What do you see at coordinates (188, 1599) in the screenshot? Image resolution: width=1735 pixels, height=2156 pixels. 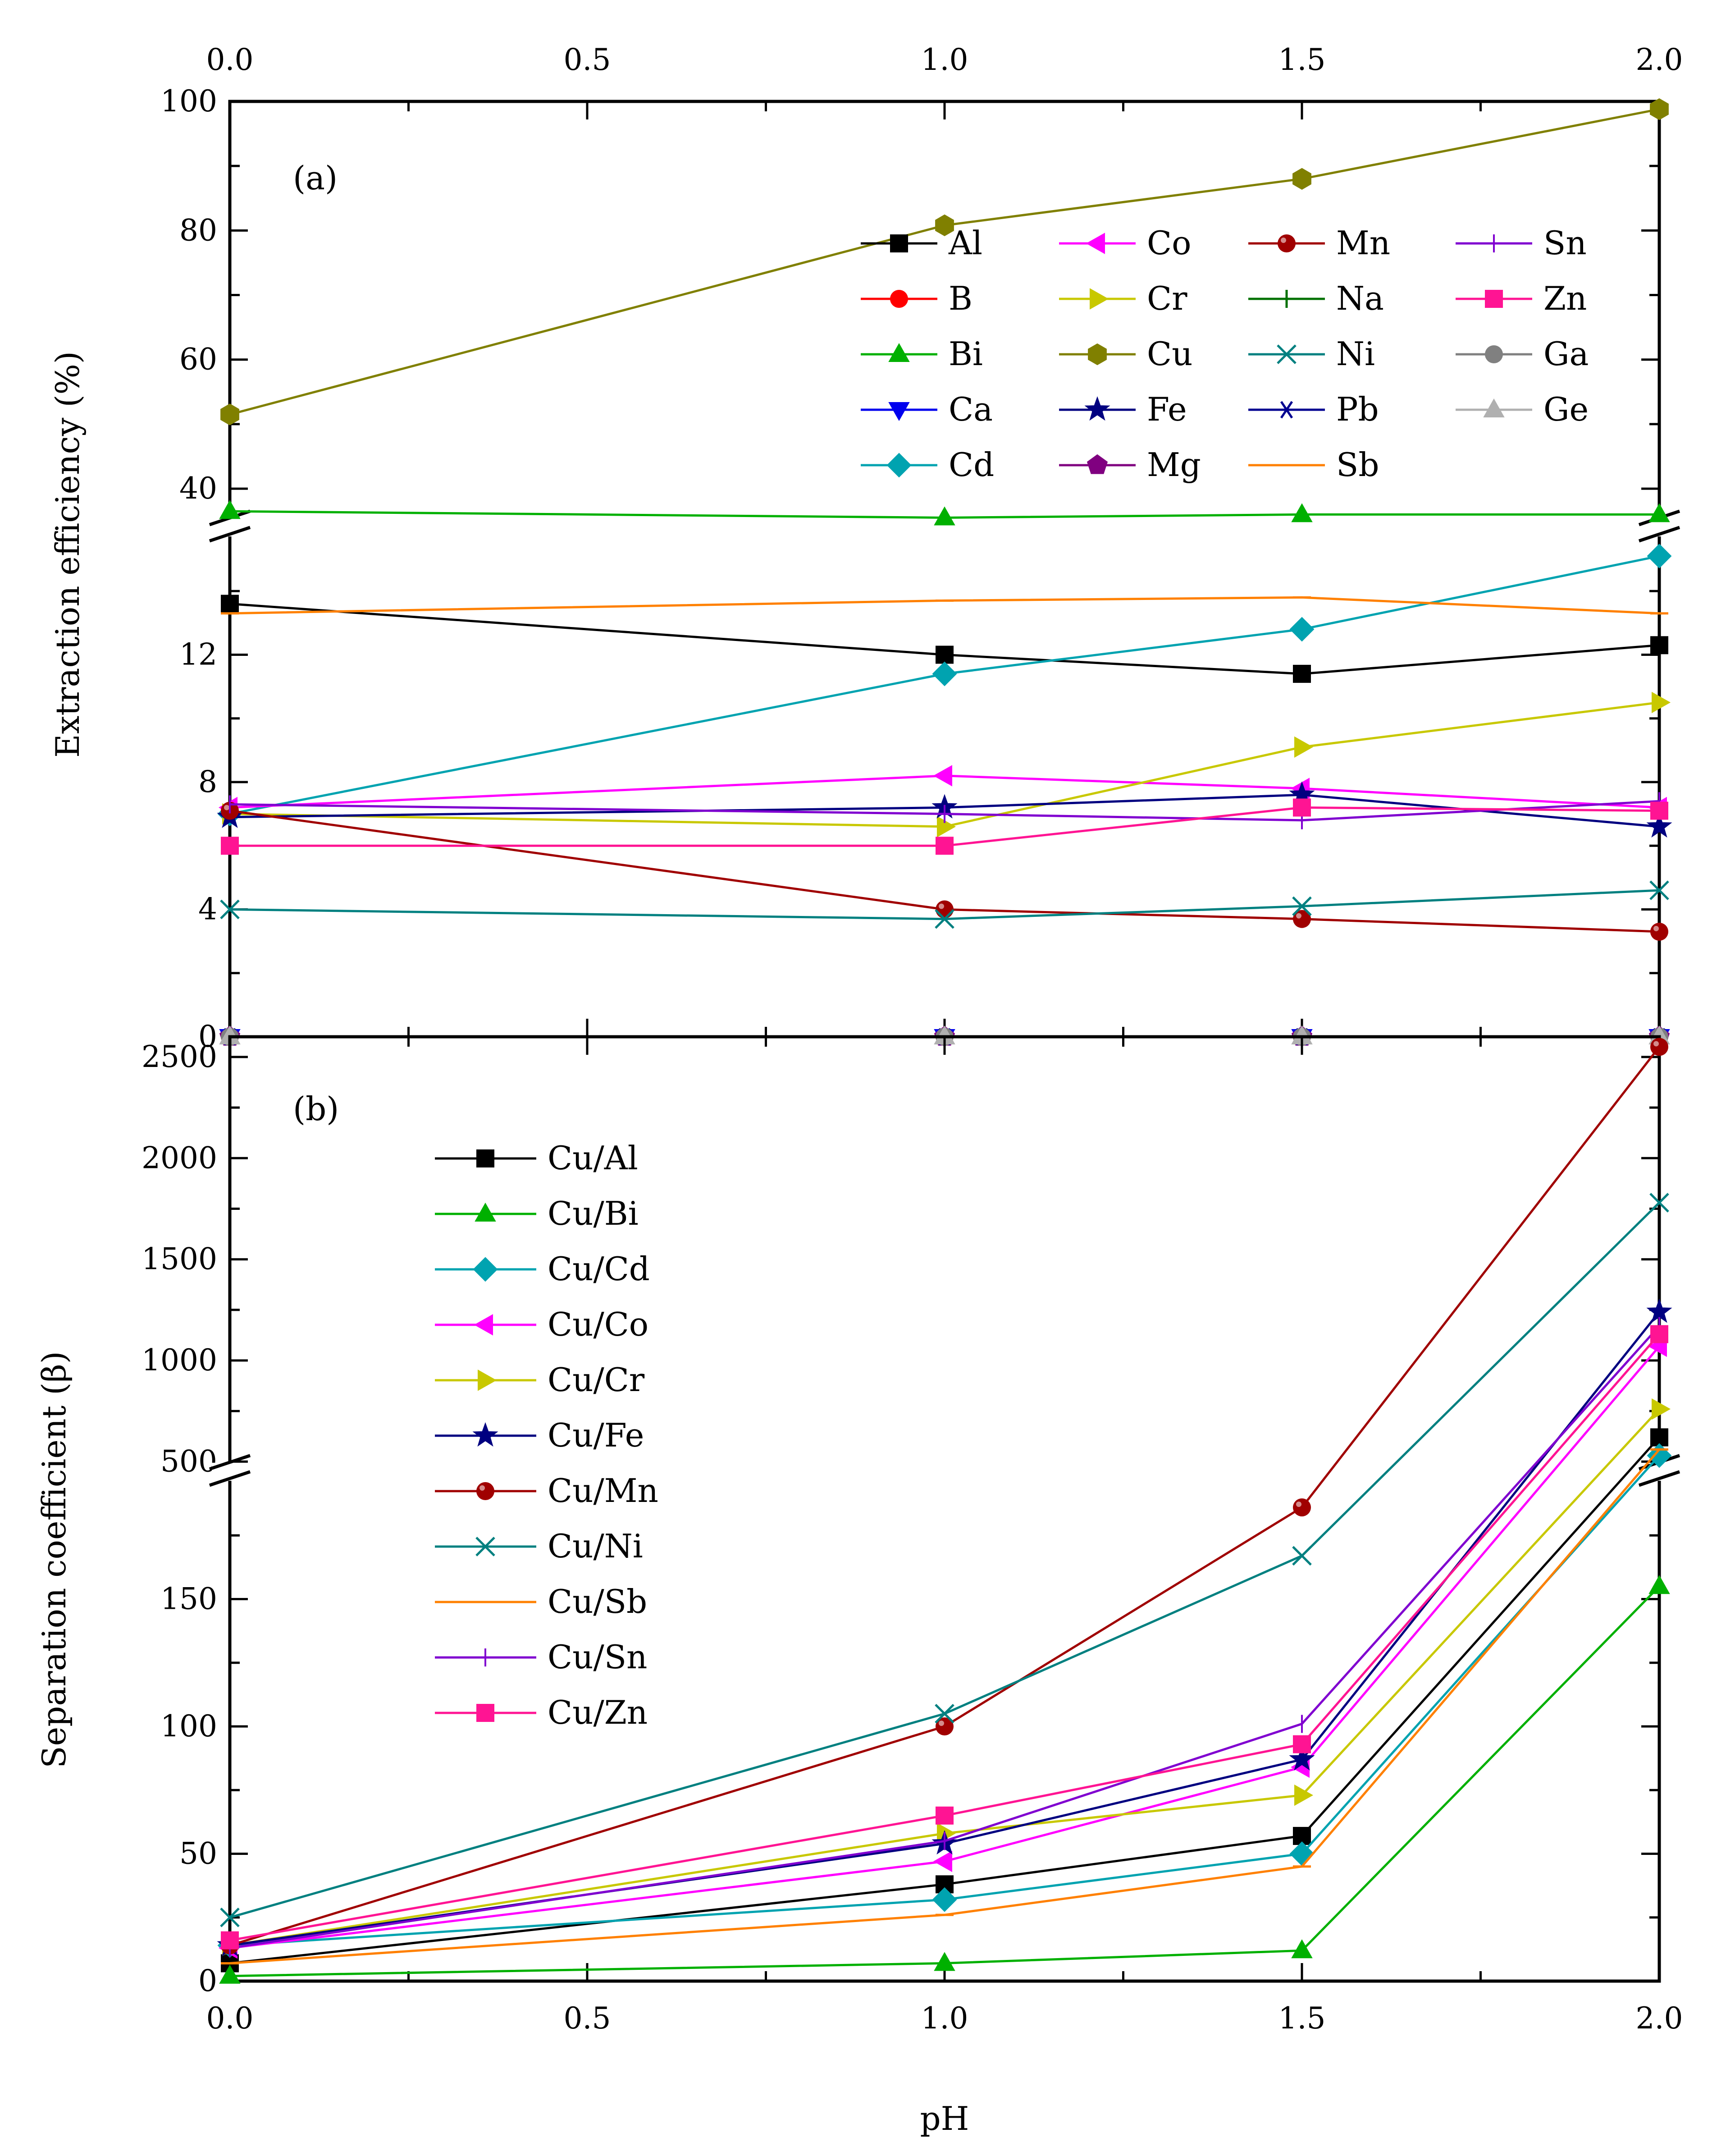 I see `y-tick-label-b: 150` at bounding box center [188, 1599].